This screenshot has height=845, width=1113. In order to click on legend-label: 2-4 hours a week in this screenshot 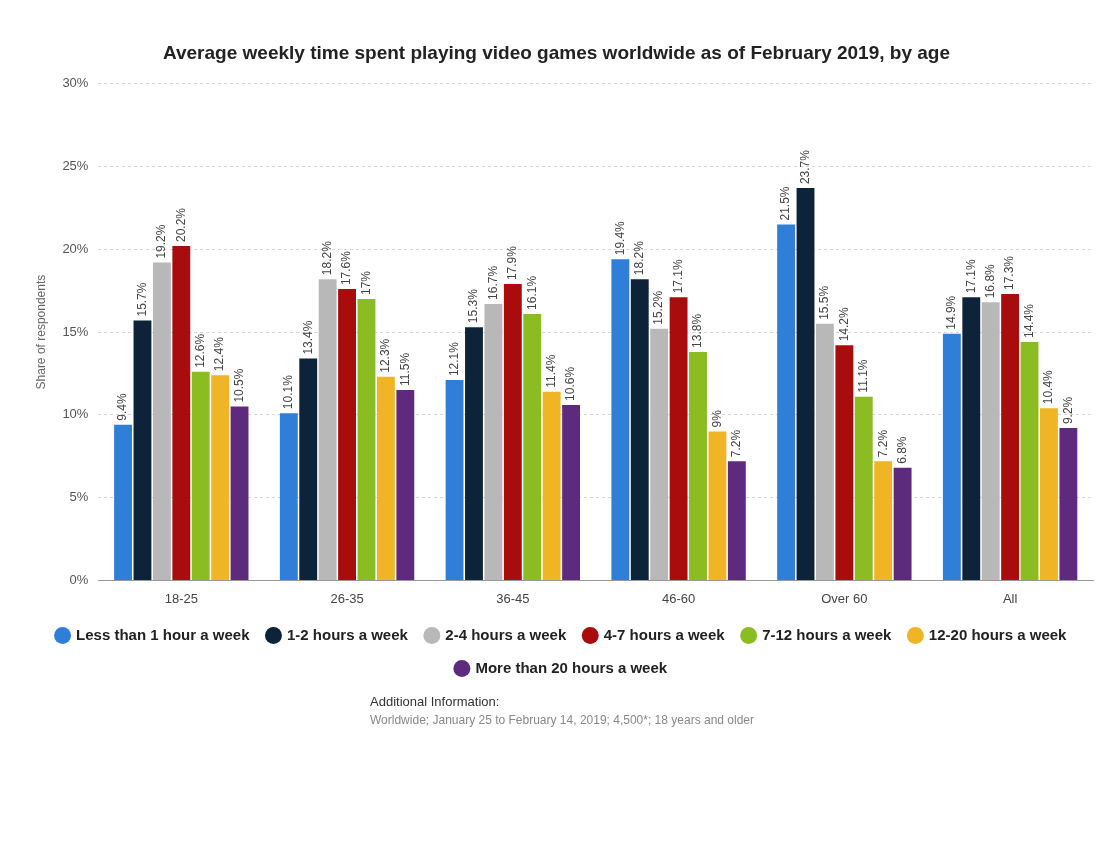, I will do `click(506, 634)`.